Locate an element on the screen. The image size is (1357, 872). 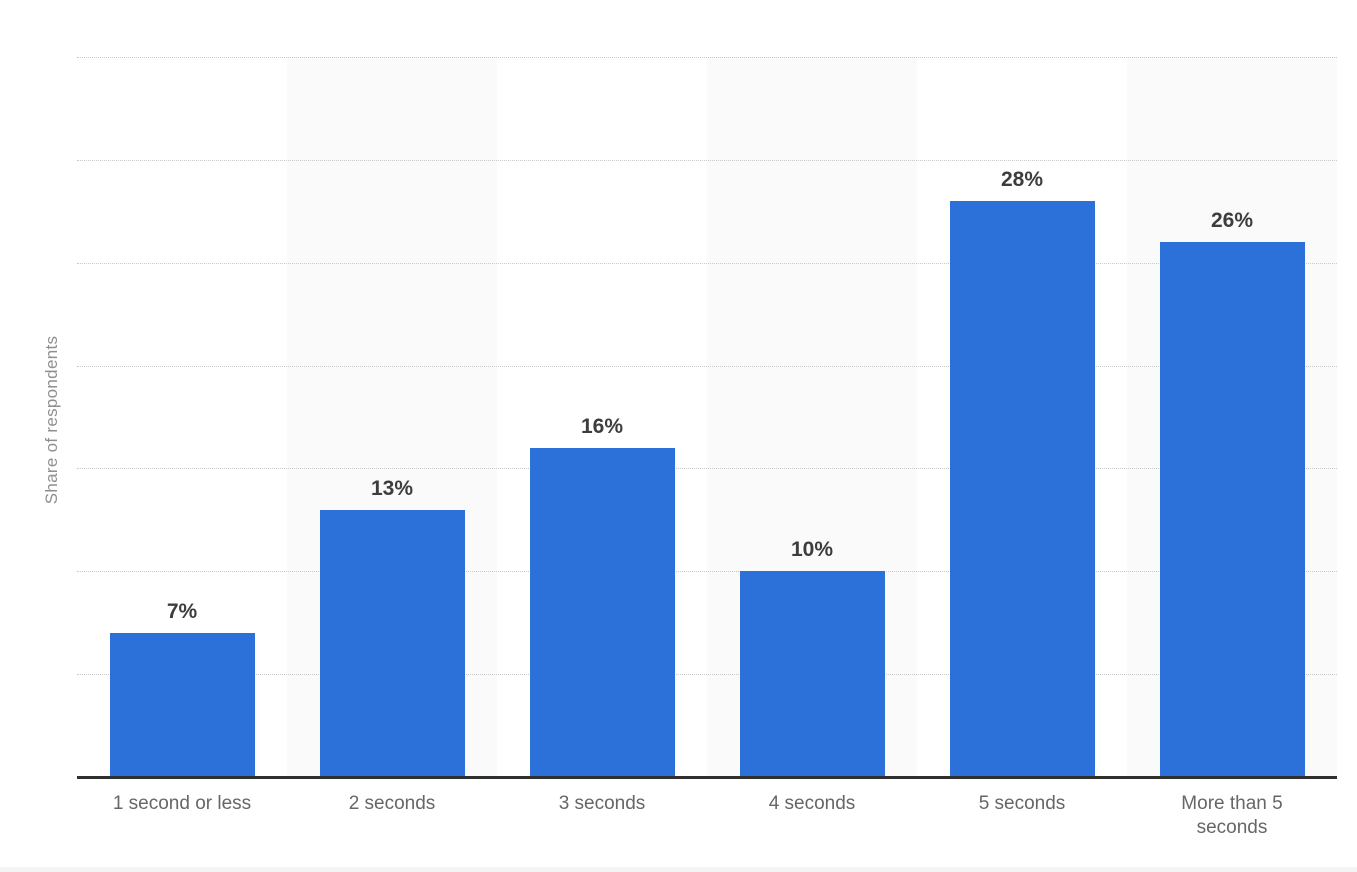
x-axis-tick-label: 3 seconds is located at coordinates (602, 803).